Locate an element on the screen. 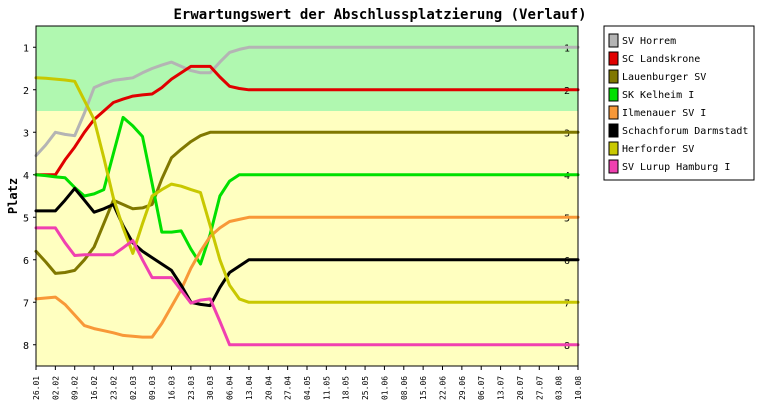 This screenshot has height=400, width=760. y-tick-label: 8 is located at coordinates (26, 346).